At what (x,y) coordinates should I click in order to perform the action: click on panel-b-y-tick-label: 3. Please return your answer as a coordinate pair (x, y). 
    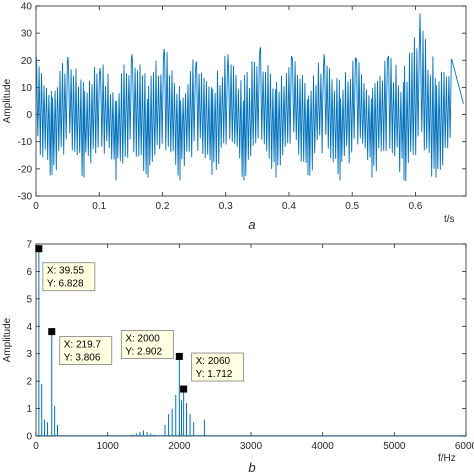
    Looking at the image, I should click on (29, 354).